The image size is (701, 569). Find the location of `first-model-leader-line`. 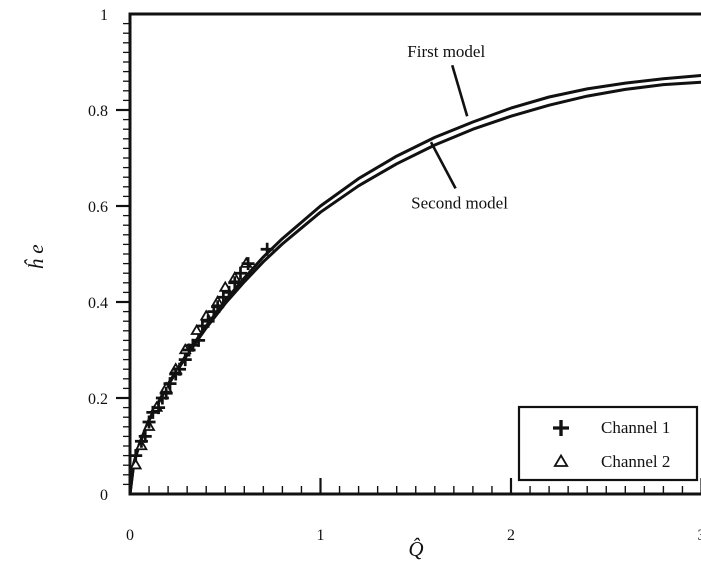

first-model-leader-line is located at coordinates (459, 90).